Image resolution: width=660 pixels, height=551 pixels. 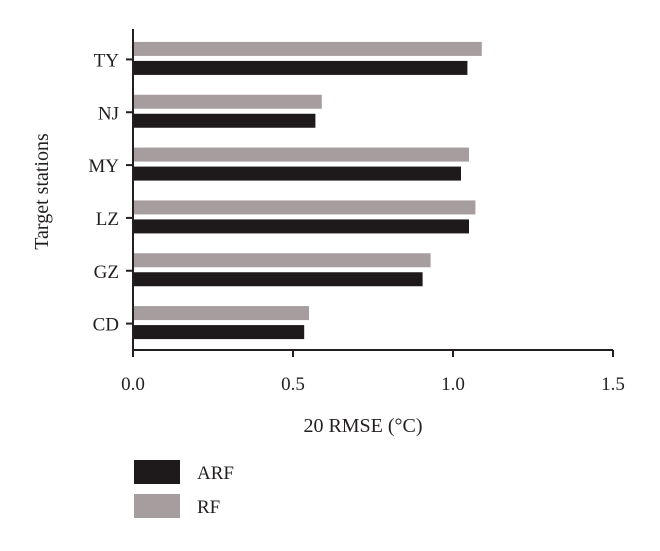 I want to click on y-tick-label-gz: GZ, so click(x=106, y=272).